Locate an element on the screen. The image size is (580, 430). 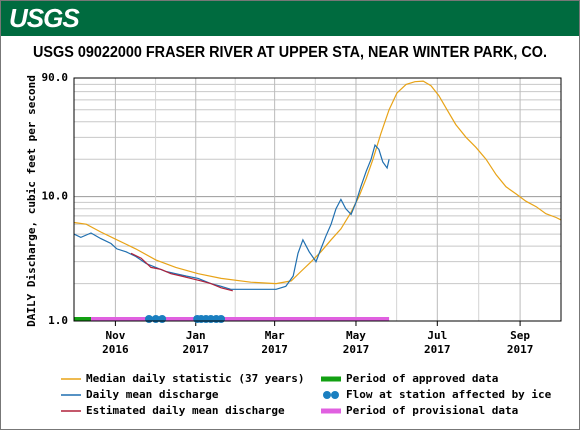
legend-label: Median daily statistic (37 years) is located at coordinates (195, 378).